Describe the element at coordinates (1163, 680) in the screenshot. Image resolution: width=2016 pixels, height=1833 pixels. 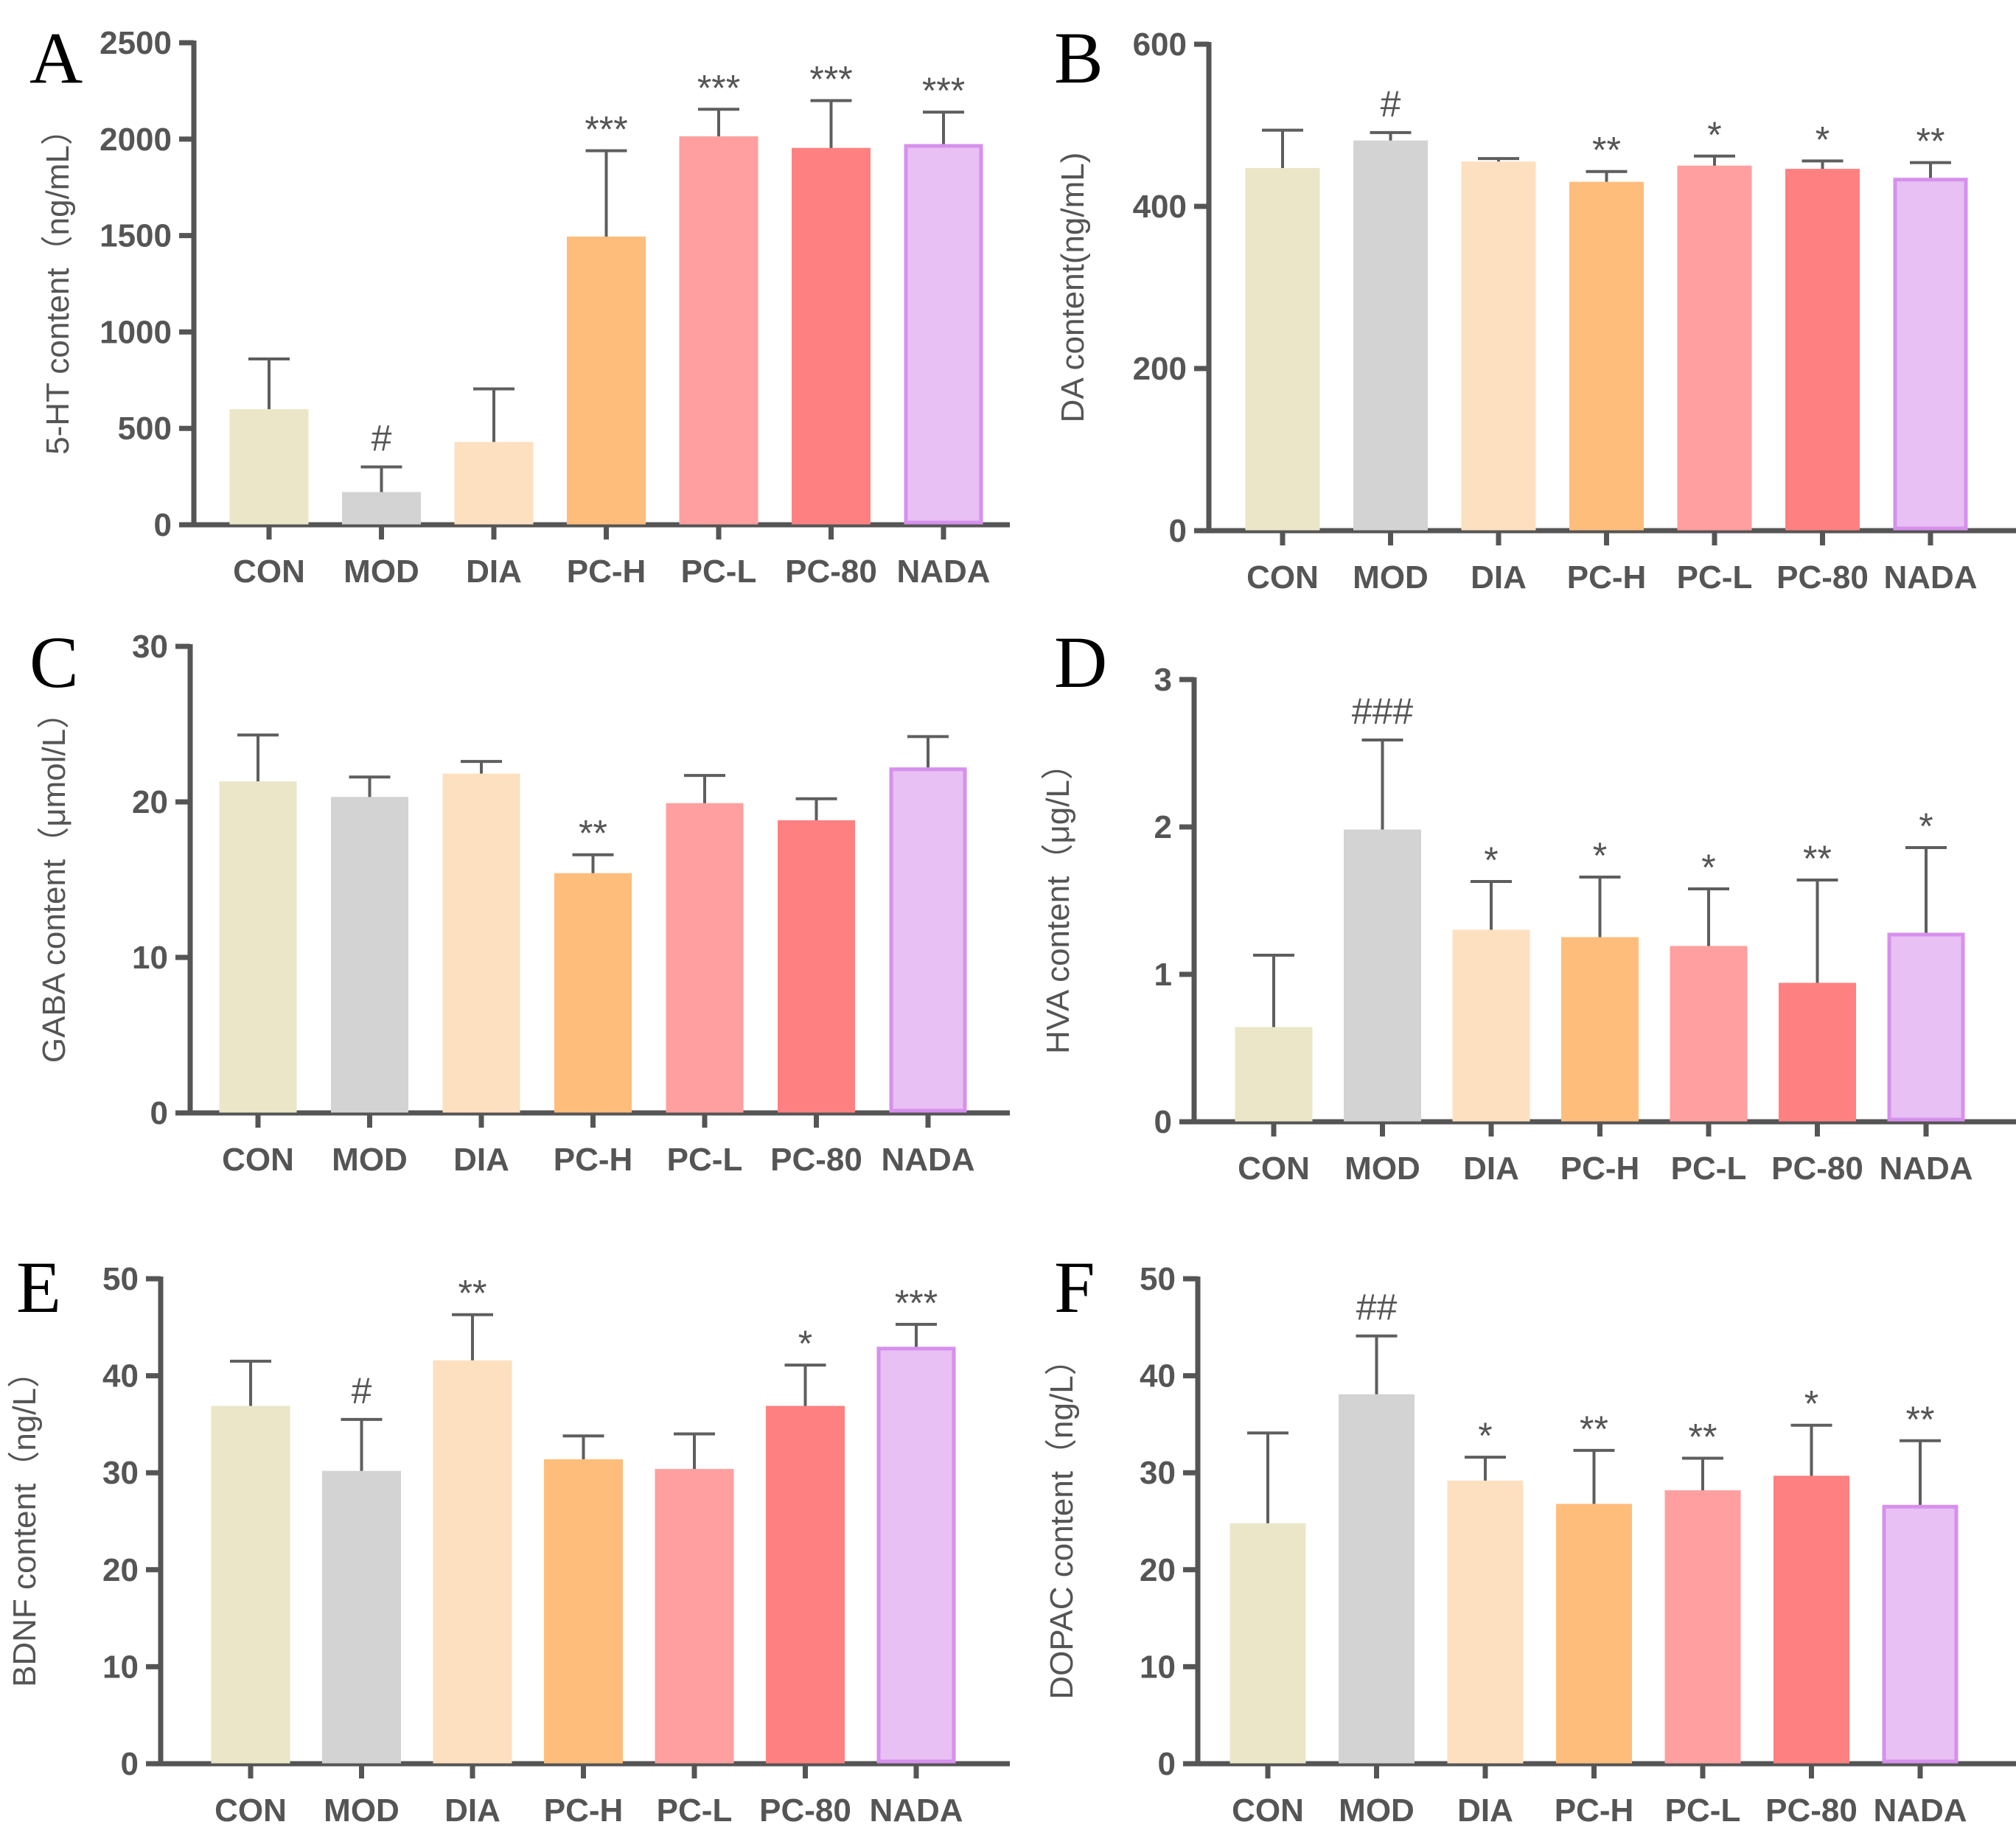
I see `y-tick-label: 3` at that location.